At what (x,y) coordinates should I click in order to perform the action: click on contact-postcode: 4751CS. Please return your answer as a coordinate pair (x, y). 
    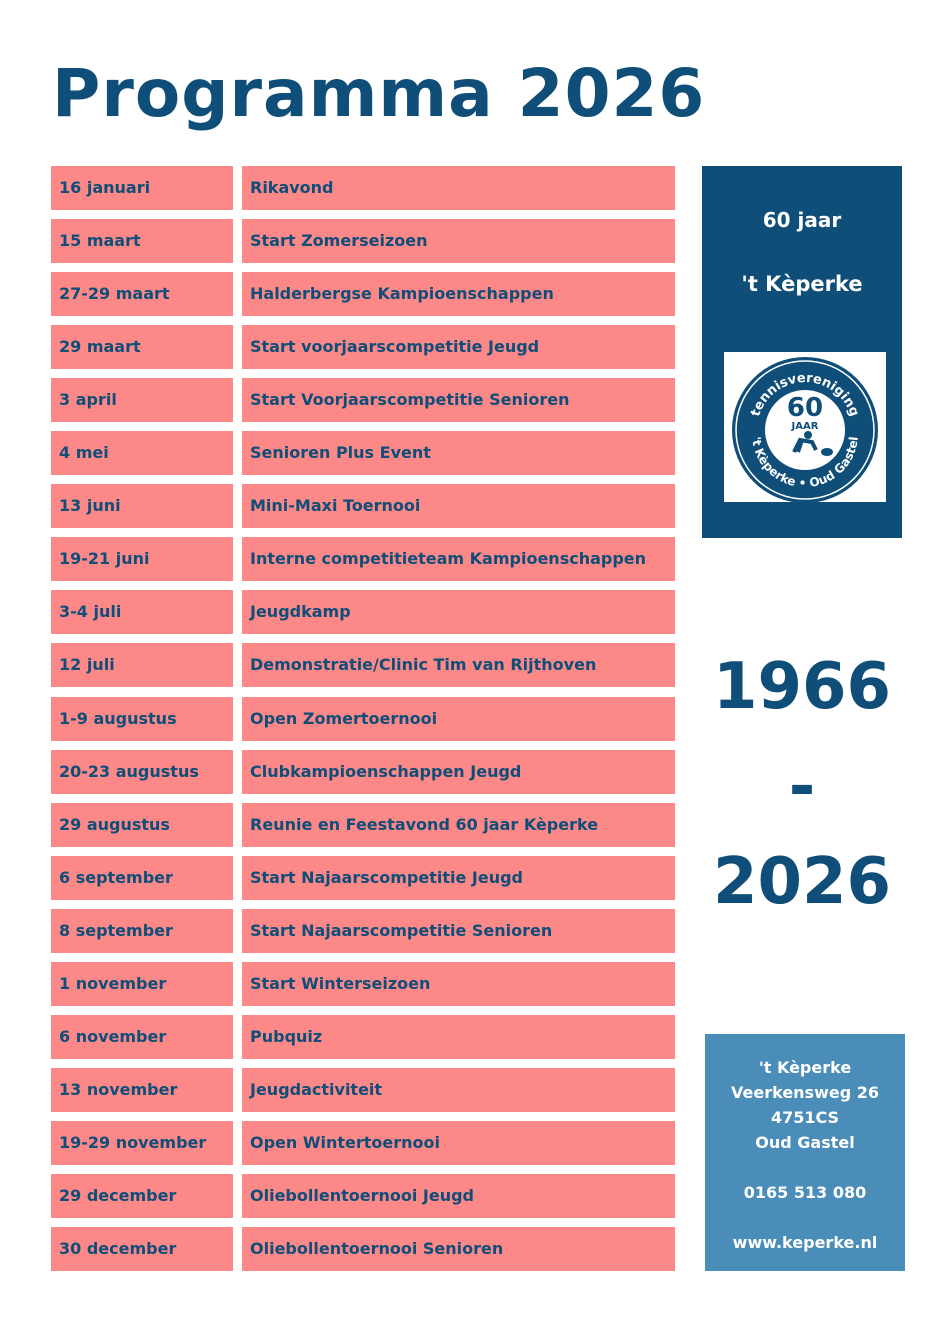
    Looking at the image, I should click on (805, 1117).